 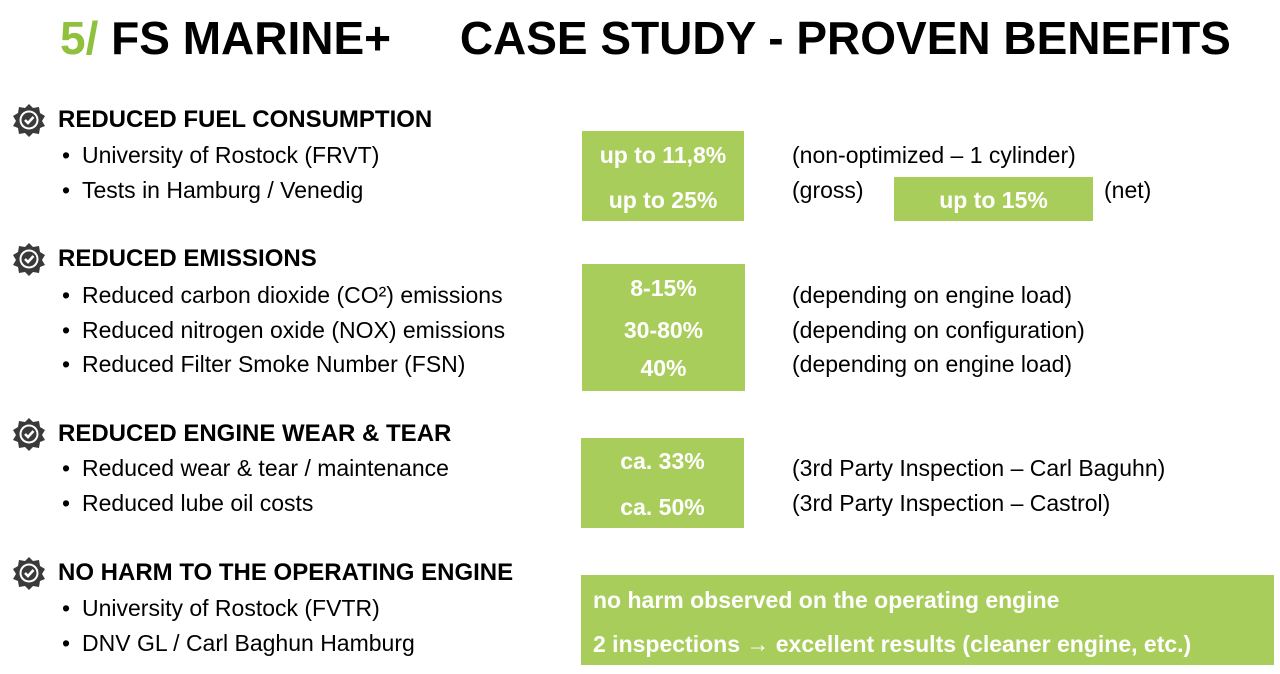 I want to click on value-text: ca. 50%, so click(x=662, y=507).